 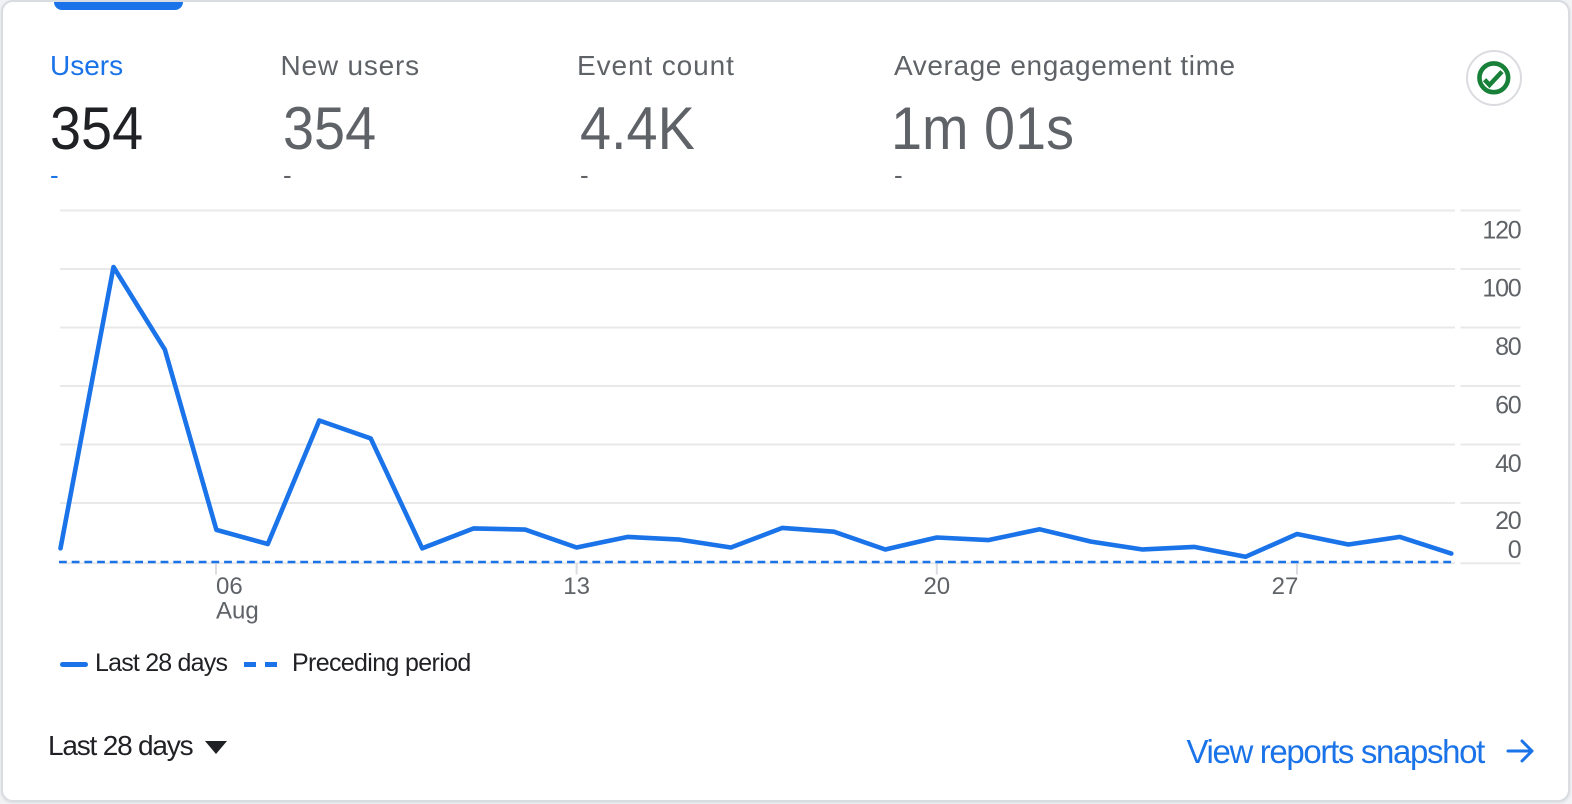 What do you see at coordinates (576, 586) in the screenshot?
I see `svg-text: 13` at bounding box center [576, 586].